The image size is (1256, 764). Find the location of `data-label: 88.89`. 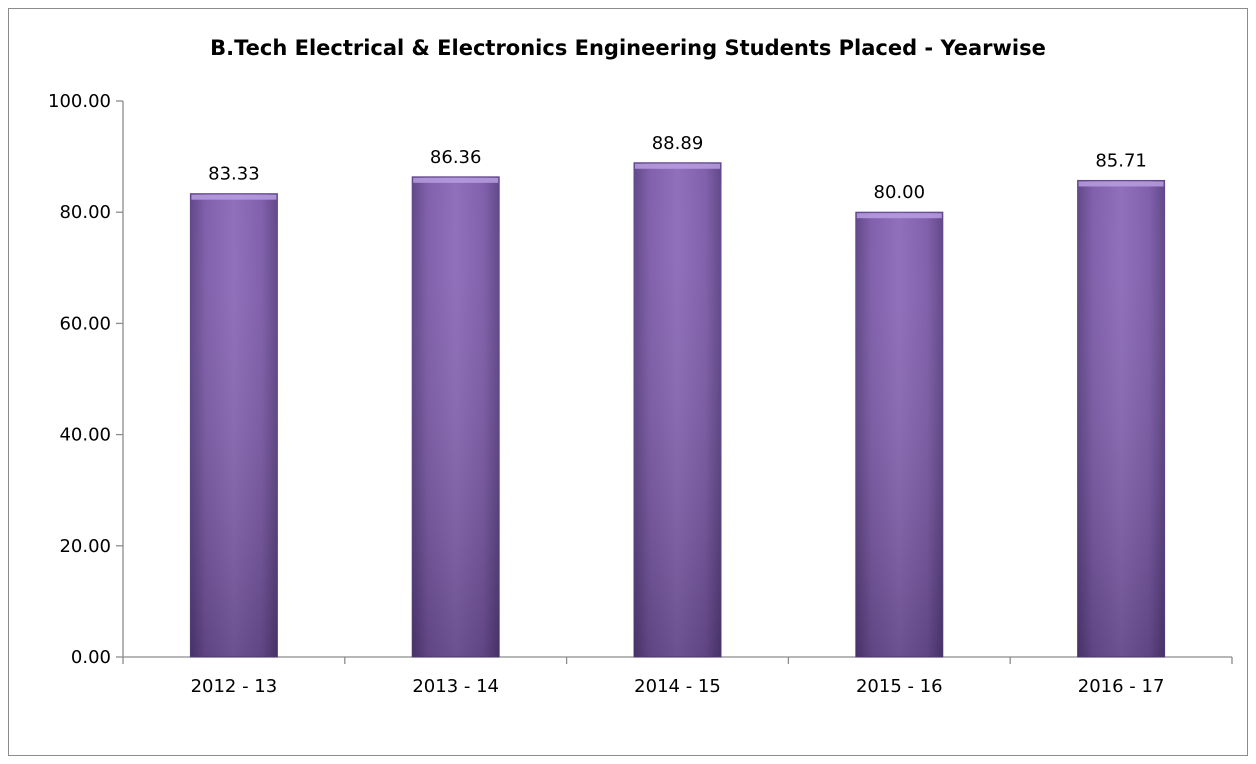

data-label: 88.89 is located at coordinates (678, 143).